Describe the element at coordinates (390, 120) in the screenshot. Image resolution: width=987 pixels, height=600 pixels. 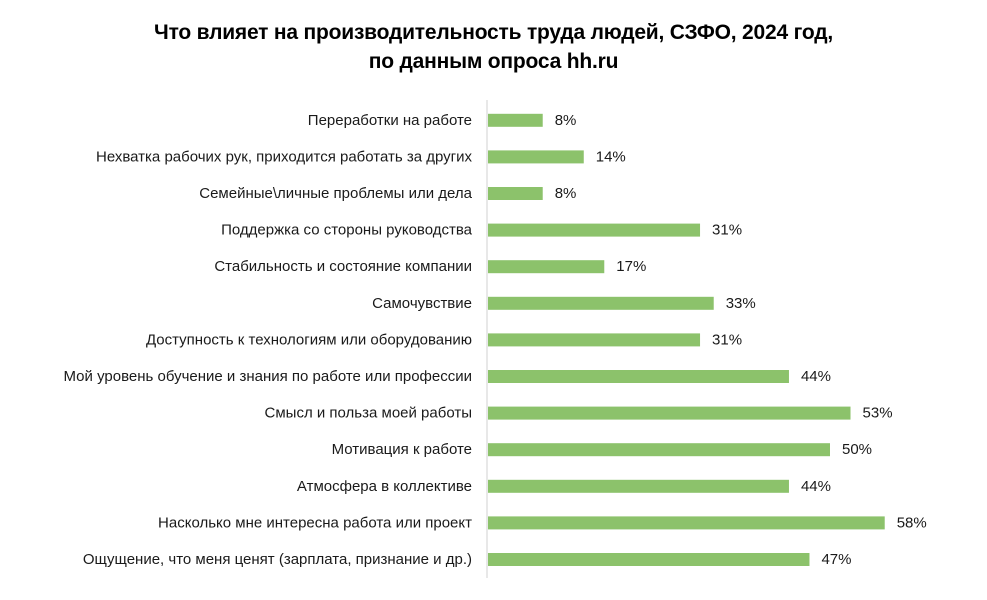
I see `category-label: Переработки на работе` at that location.